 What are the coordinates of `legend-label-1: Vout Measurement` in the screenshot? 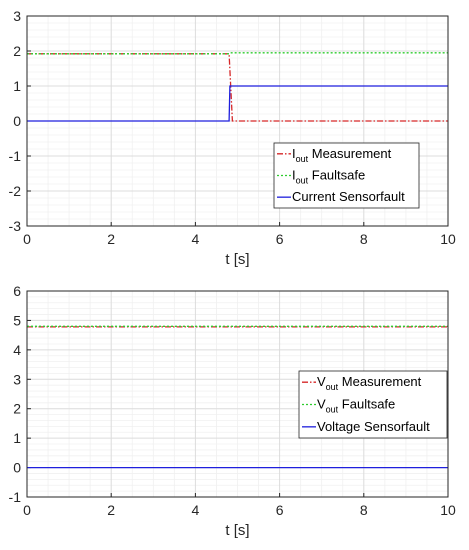 It's located at (369, 383).